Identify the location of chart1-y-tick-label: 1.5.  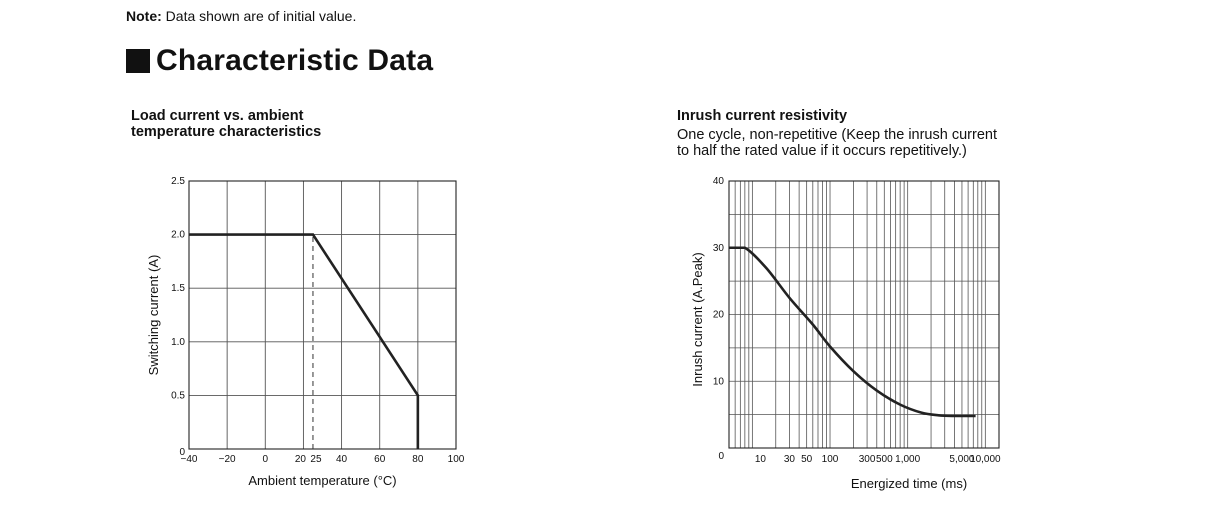
(178, 288).